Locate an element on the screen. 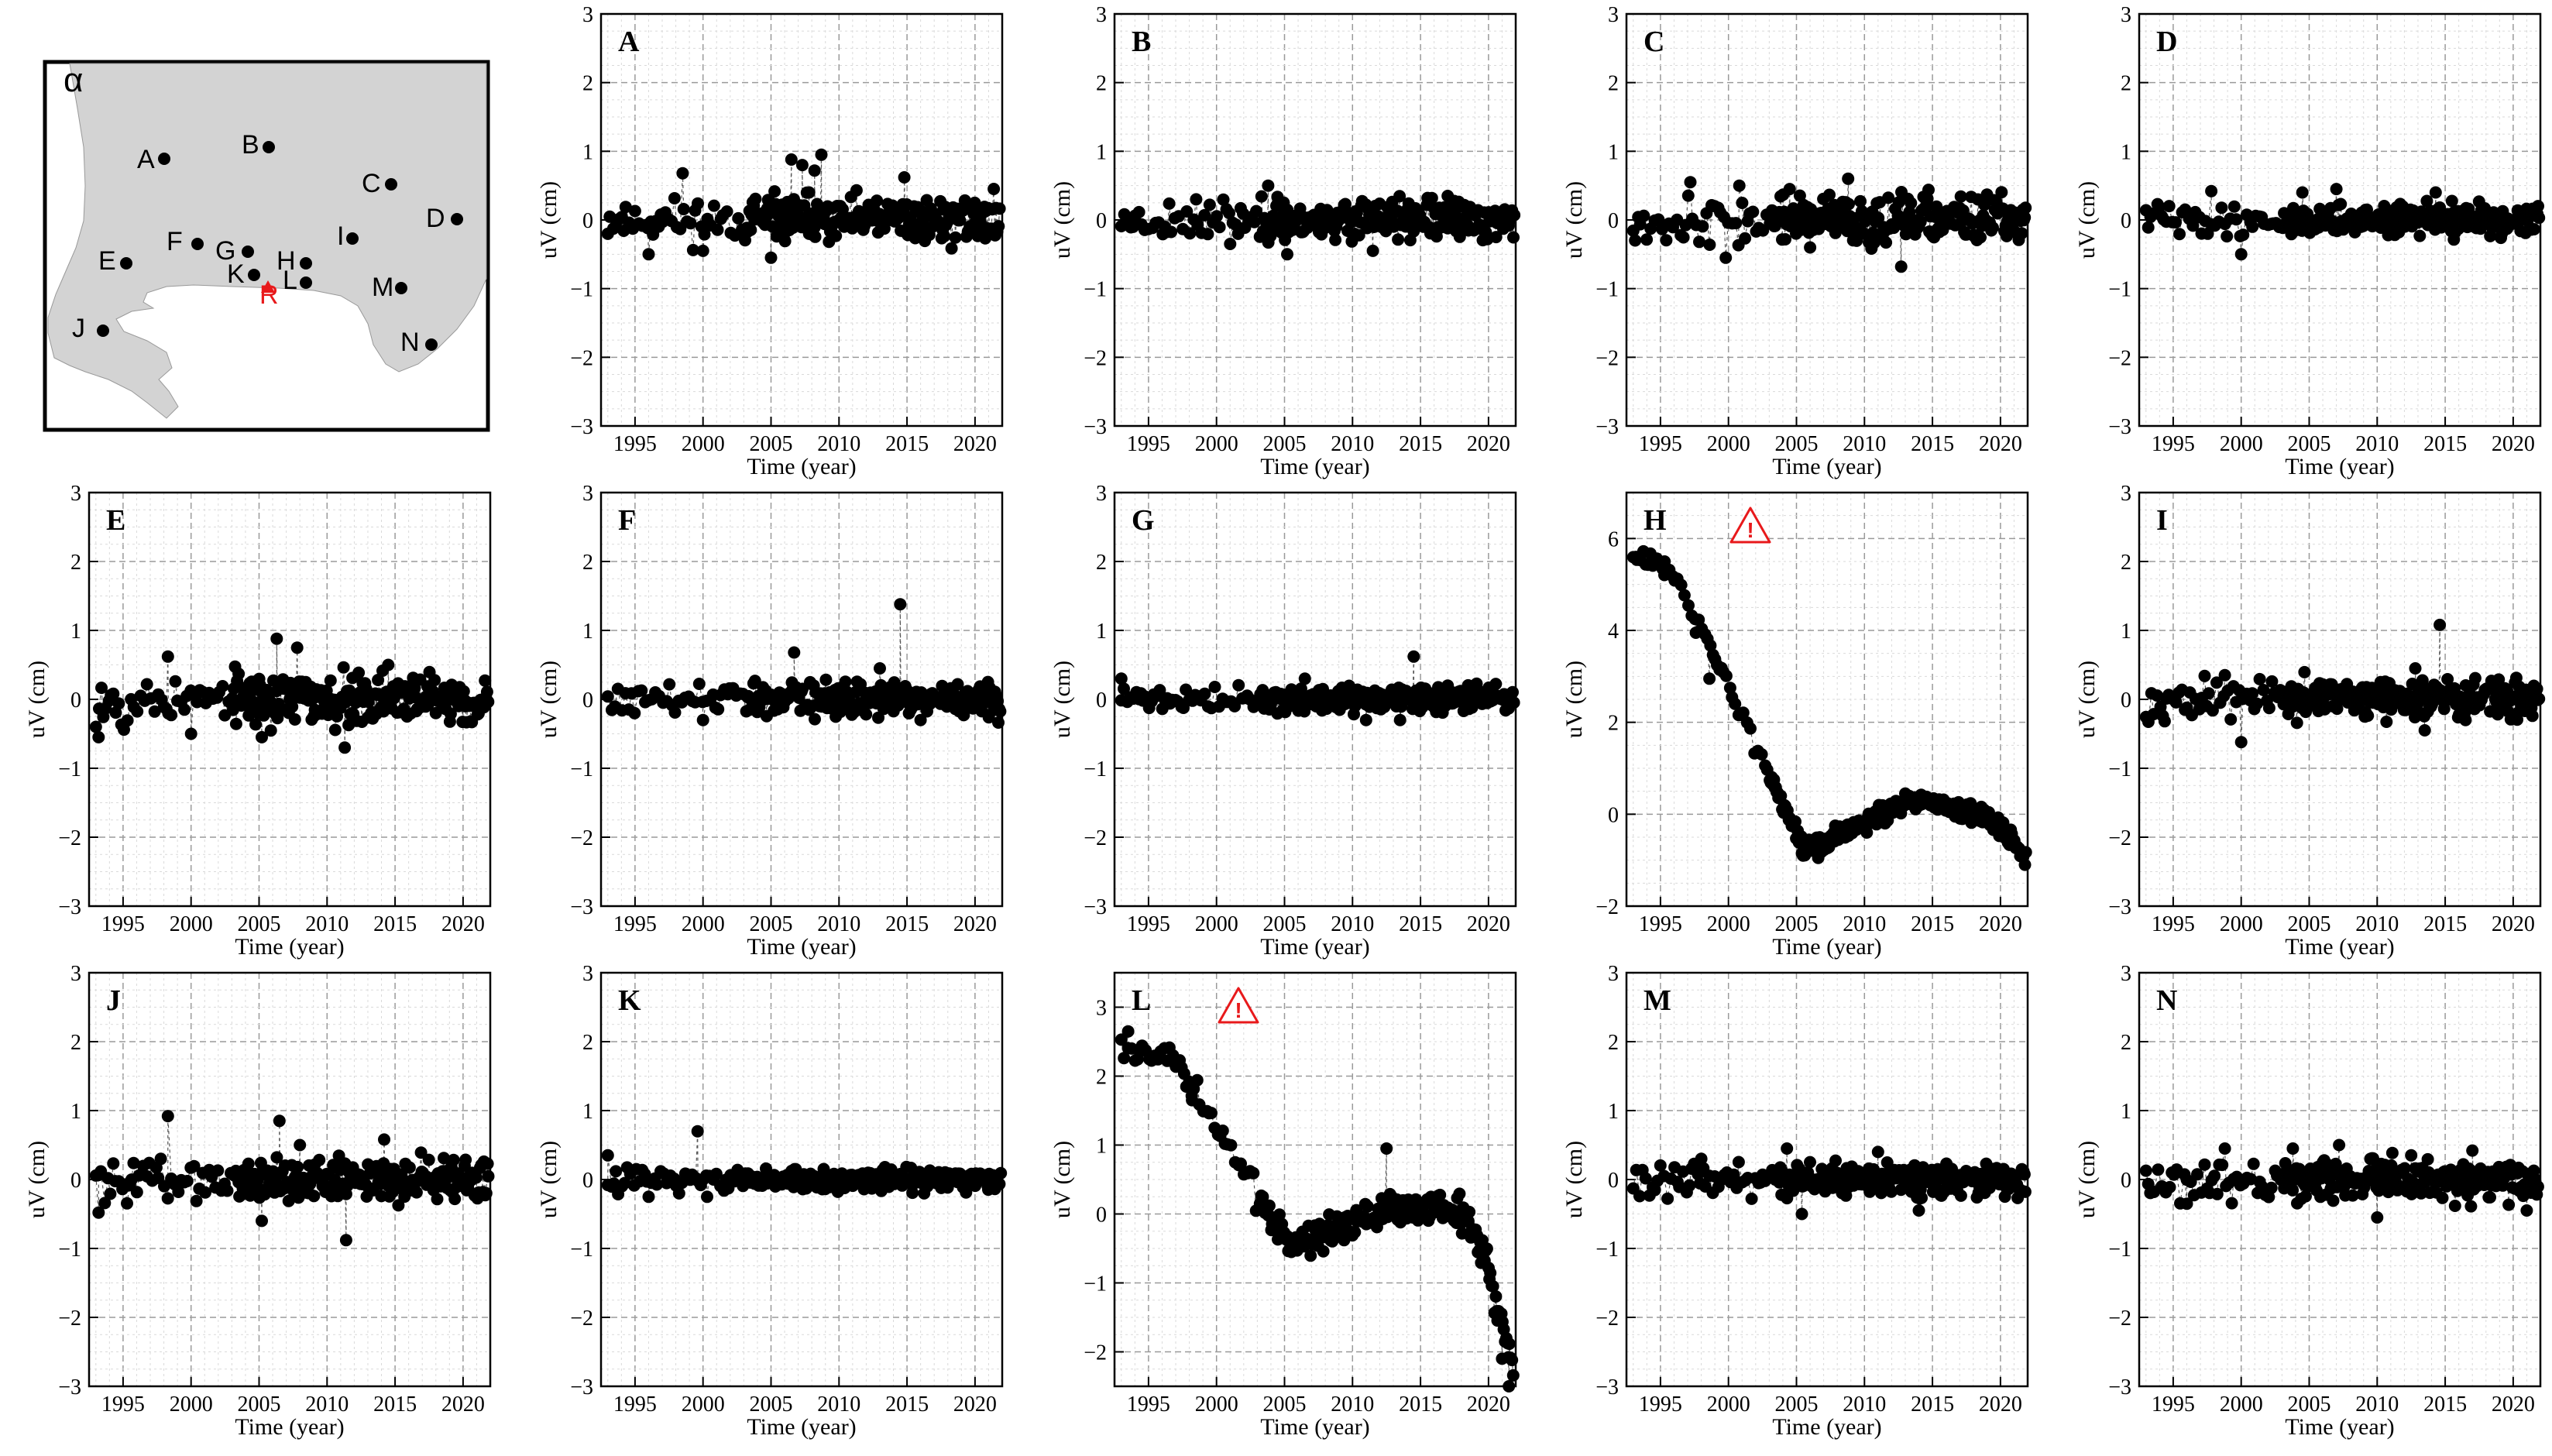  station-marker-C is located at coordinates (391, 184).